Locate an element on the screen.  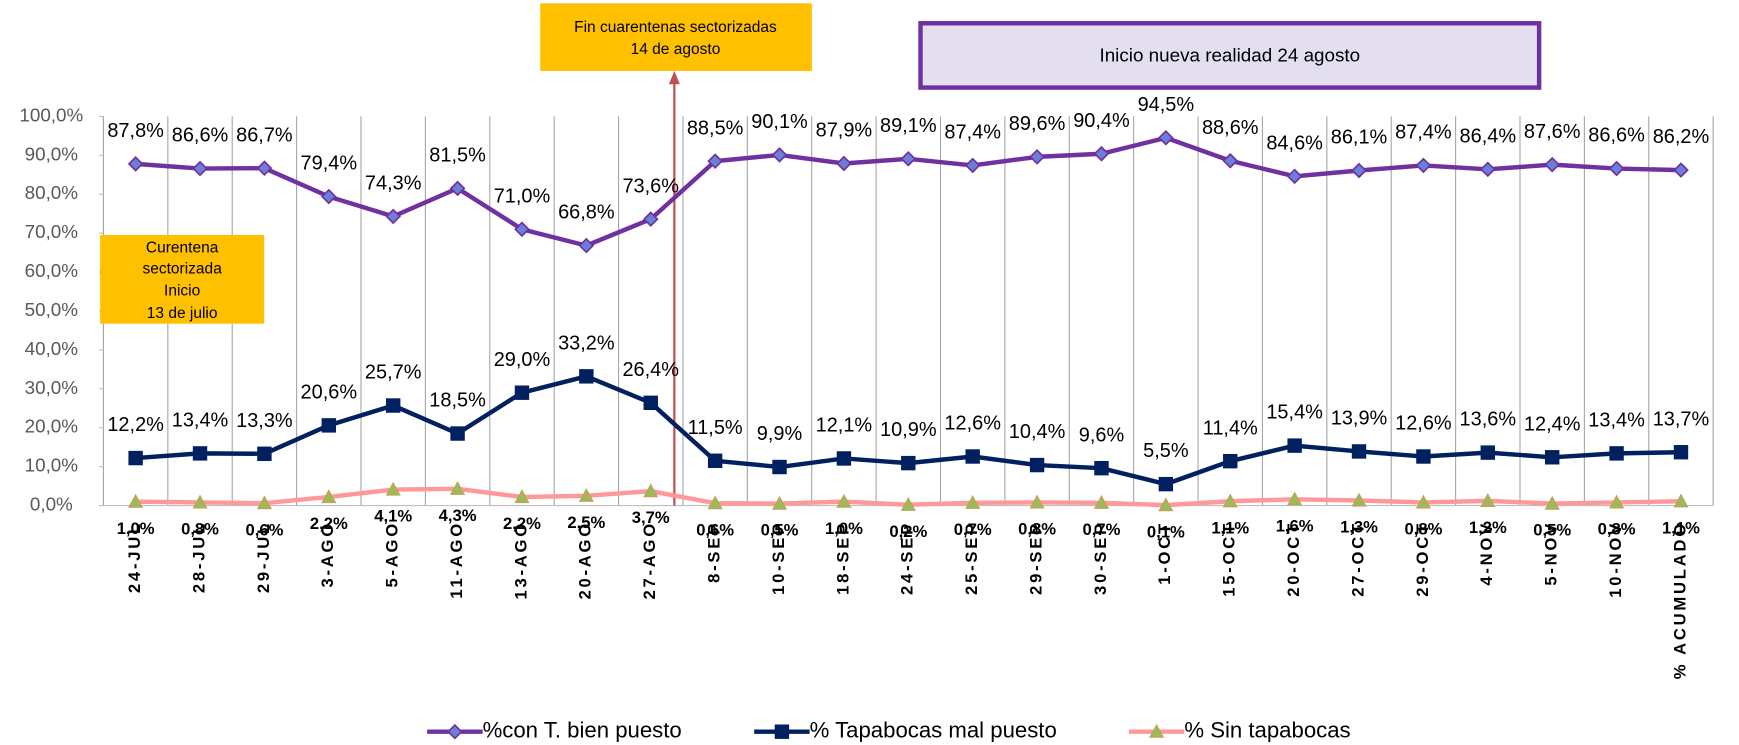
value-label: 12,4% is located at coordinates (1552, 424).